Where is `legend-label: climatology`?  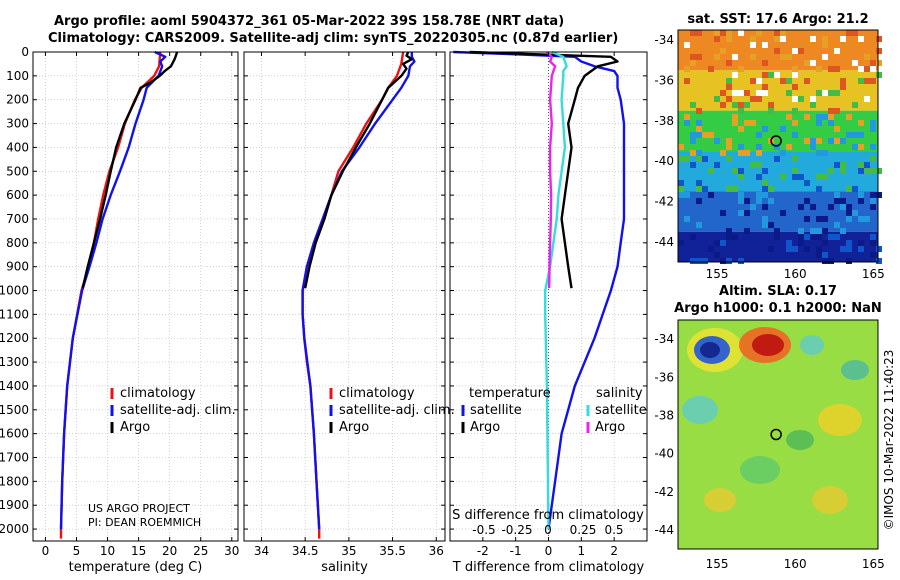
legend-label: climatology is located at coordinates (377, 393).